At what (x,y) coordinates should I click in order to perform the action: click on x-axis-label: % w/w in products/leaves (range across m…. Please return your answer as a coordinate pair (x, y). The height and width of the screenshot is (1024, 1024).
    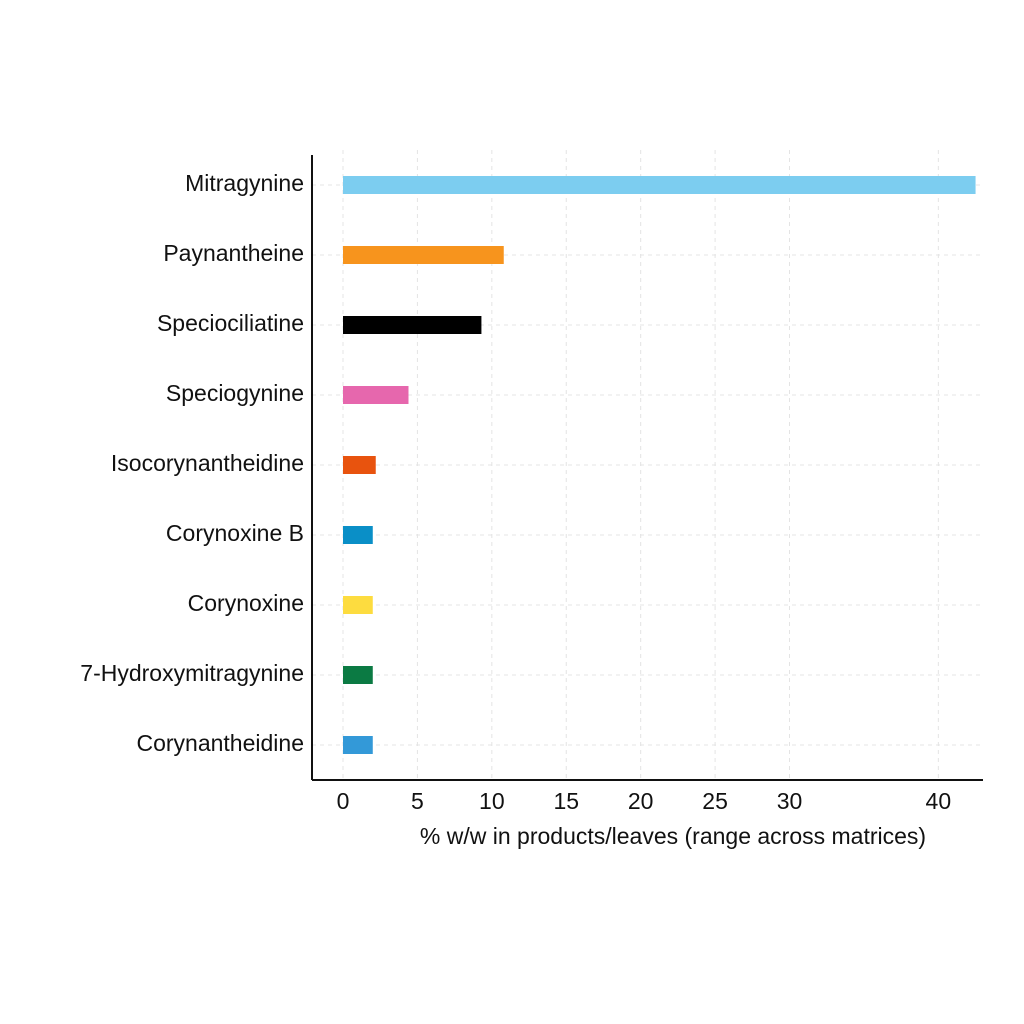
    Looking at the image, I should click on (673, 836).